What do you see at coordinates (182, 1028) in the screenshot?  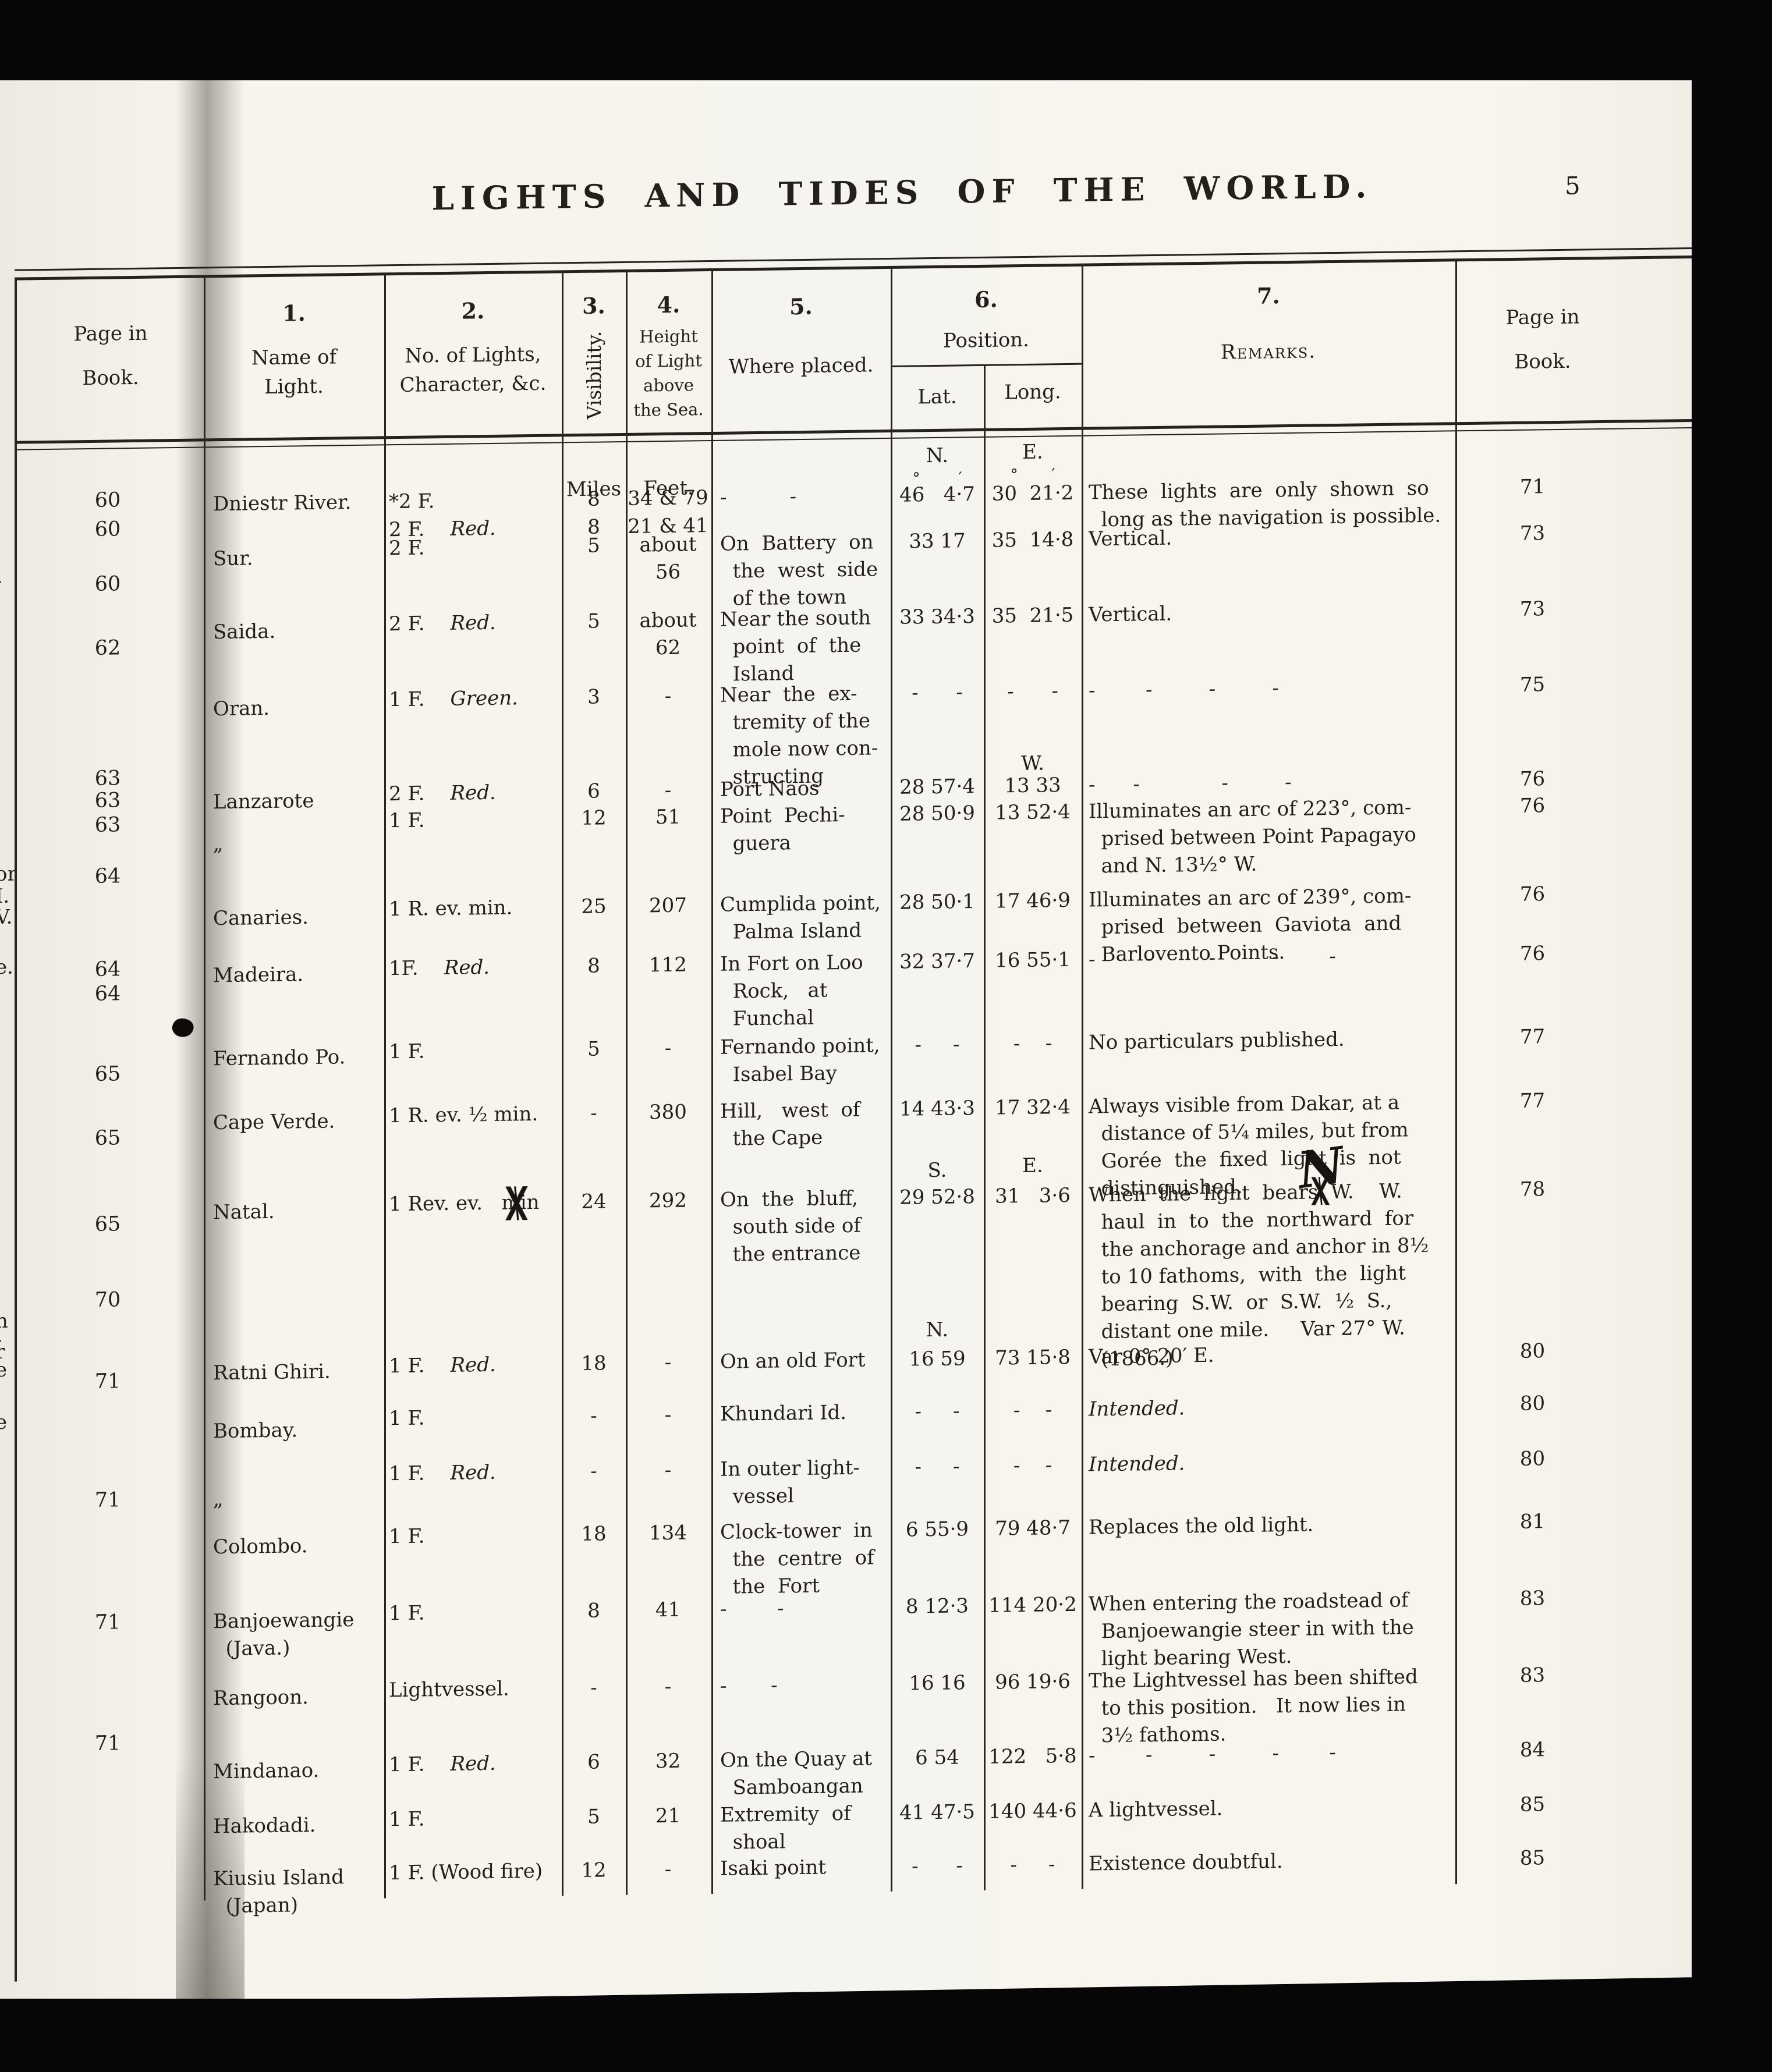 I see `ink-blot` at bounding box center [182, 1028].